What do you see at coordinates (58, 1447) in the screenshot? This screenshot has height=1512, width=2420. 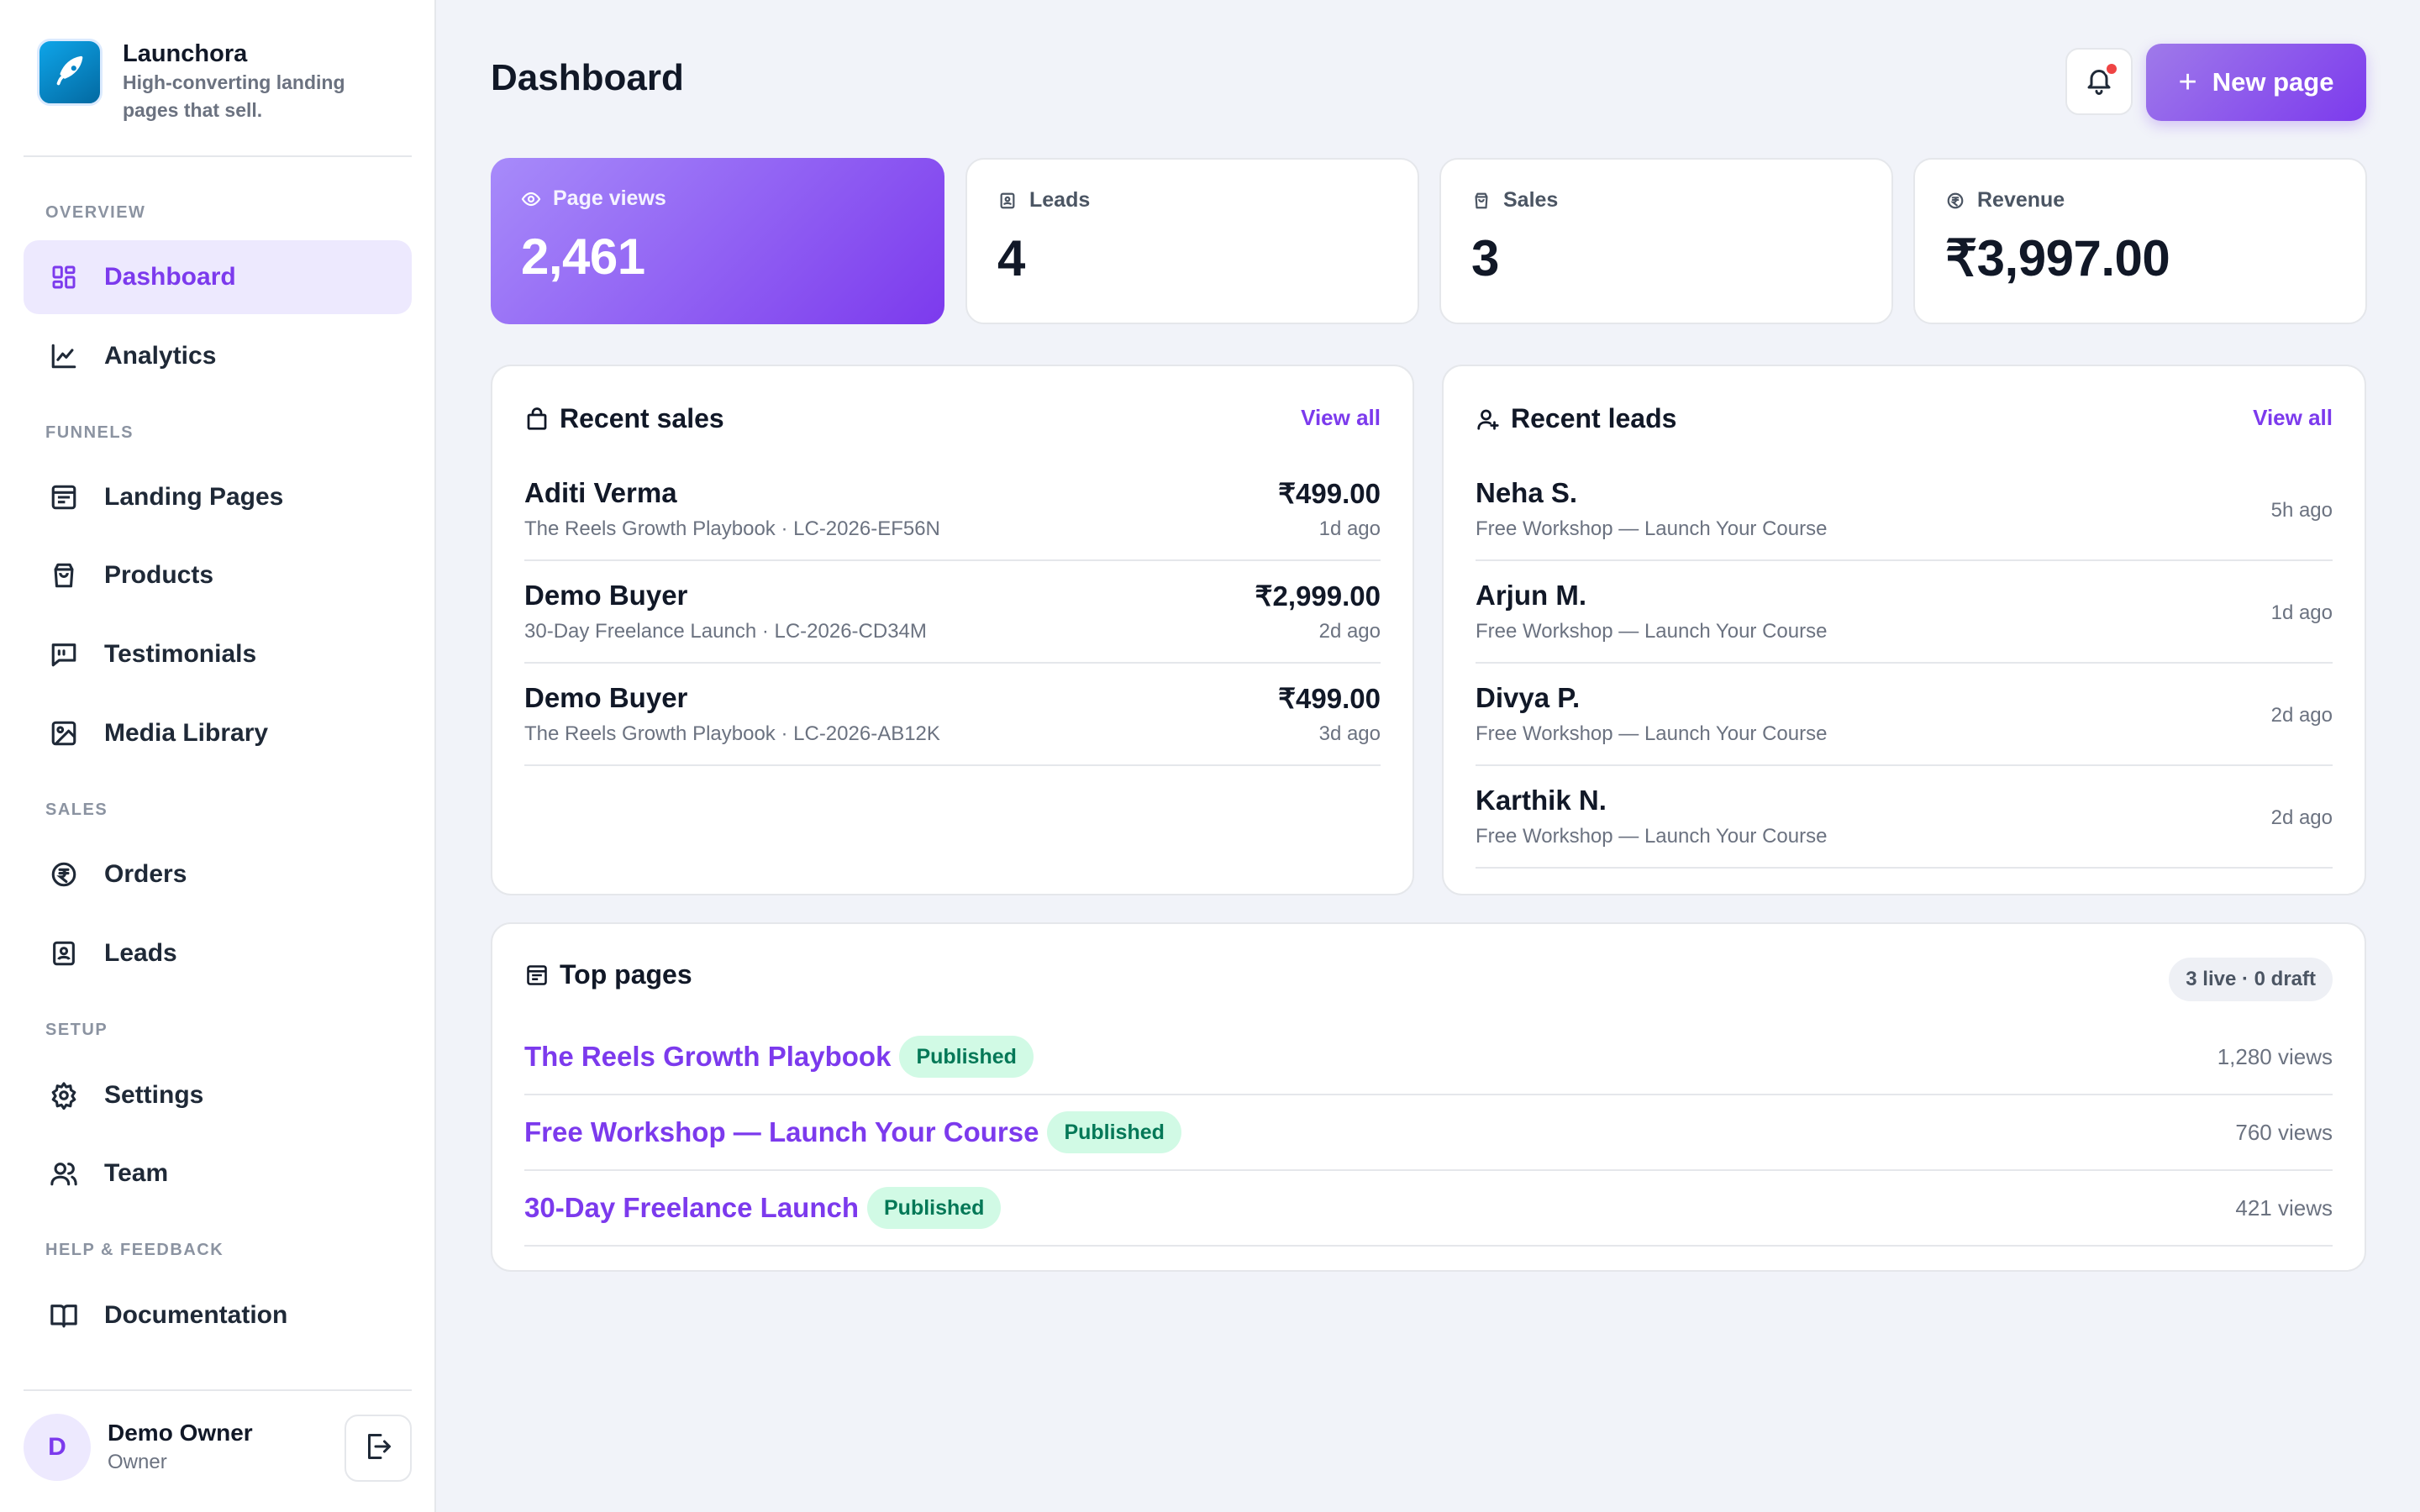 I see `avatar: D` at bounding box center [58, 1447].